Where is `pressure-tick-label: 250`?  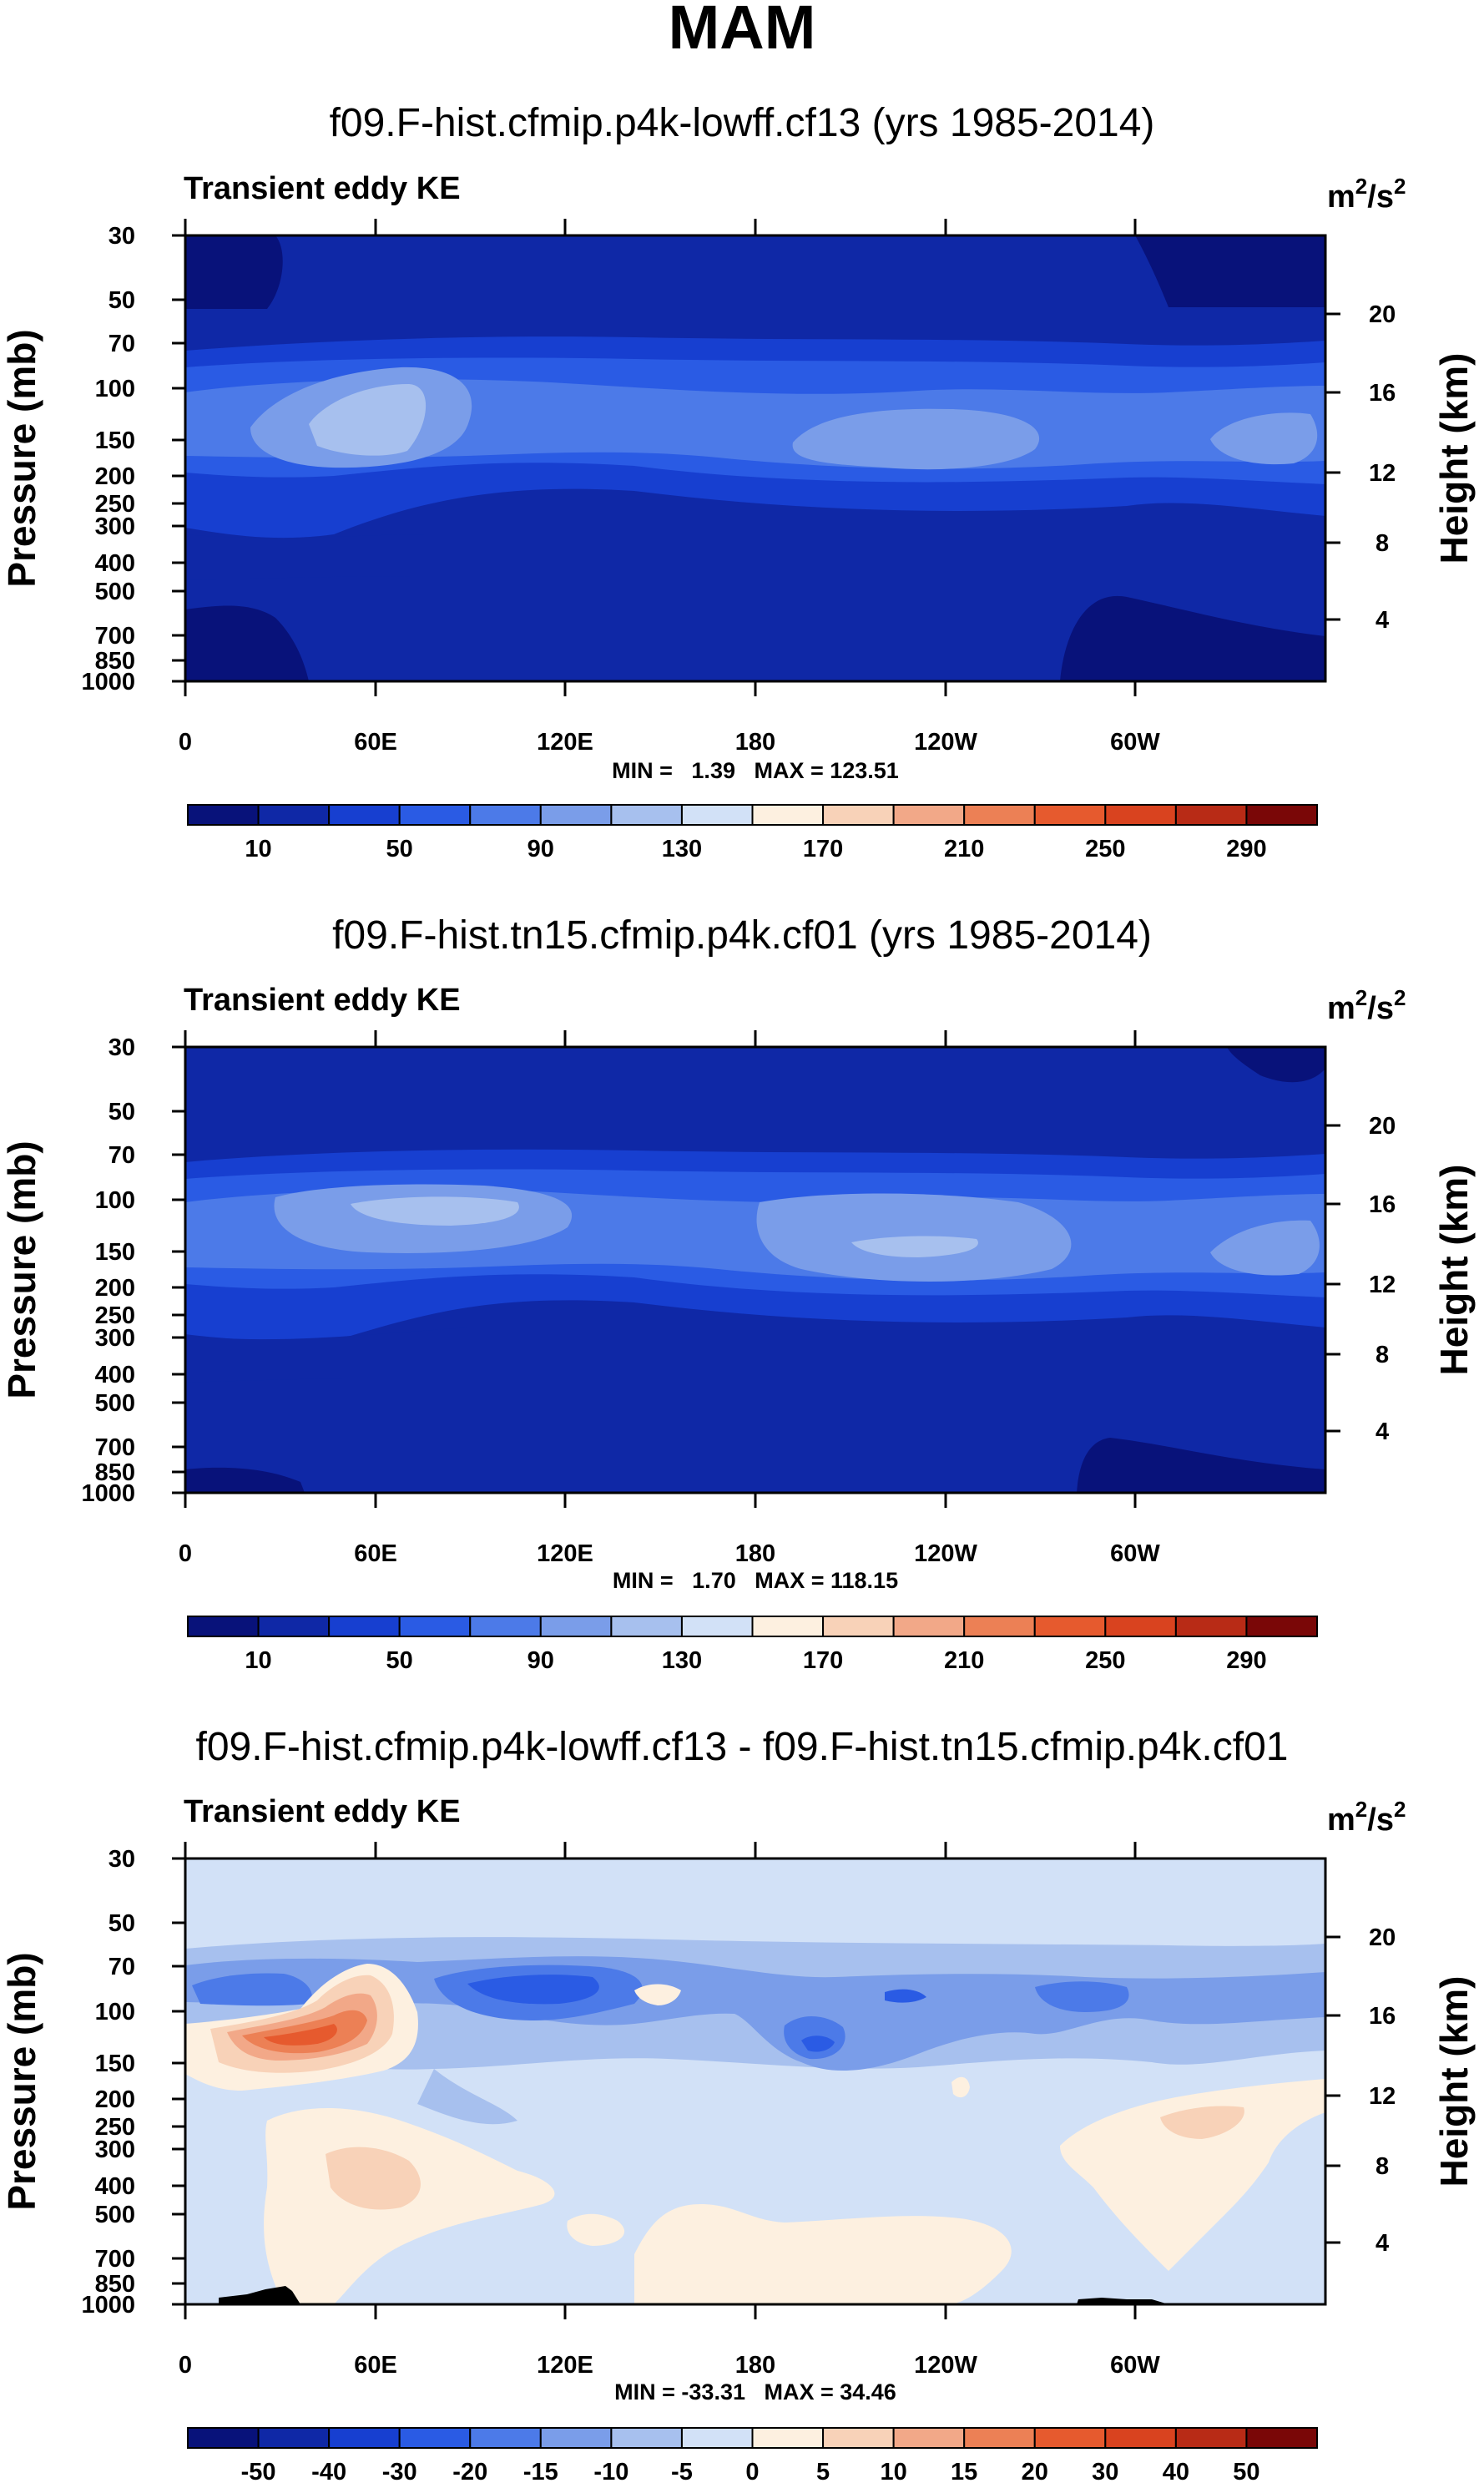 pressure-tick-label: 250 is located at coordinates (115, 505).